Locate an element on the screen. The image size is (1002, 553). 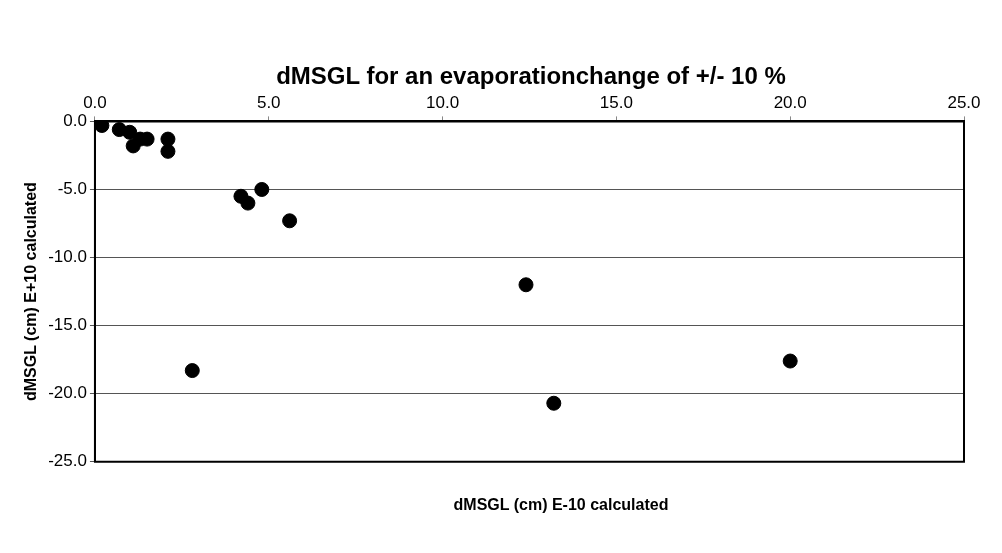
y-tick-label: -5.0 is located at coordinates (72, 189).